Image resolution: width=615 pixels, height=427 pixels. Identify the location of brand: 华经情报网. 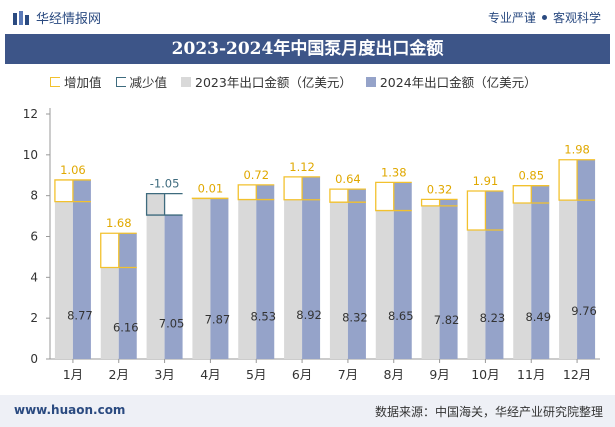
(56, 17).